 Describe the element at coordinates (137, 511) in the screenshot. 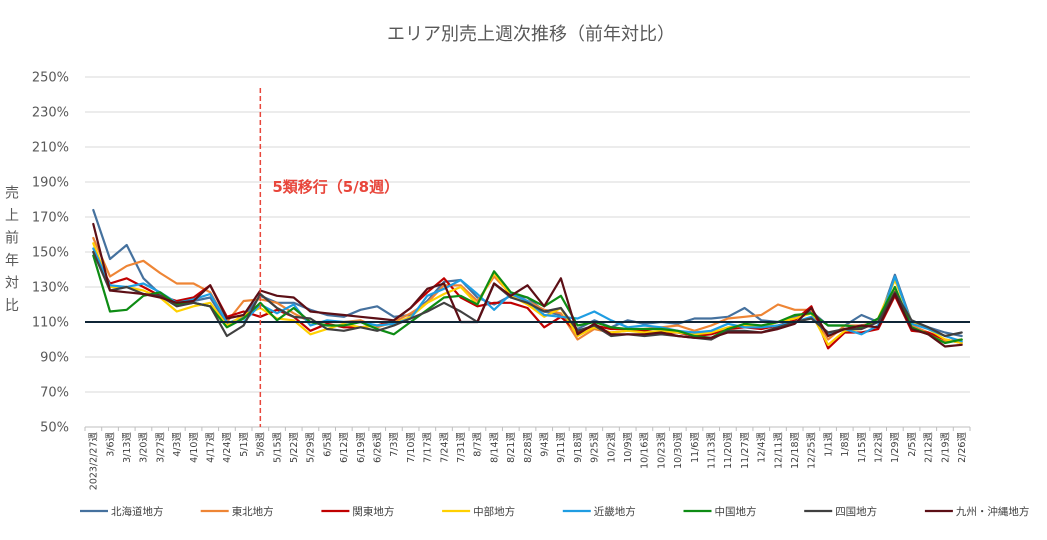

I see `legend-label: 北海道地方` at that location.